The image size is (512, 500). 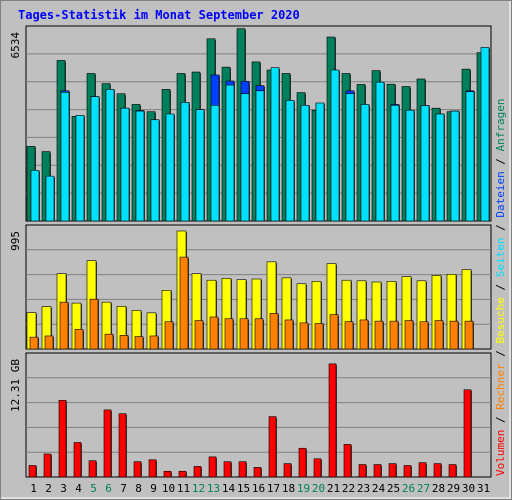 I want to click on x-label-day-20: 20, so click(x=318, y=488).